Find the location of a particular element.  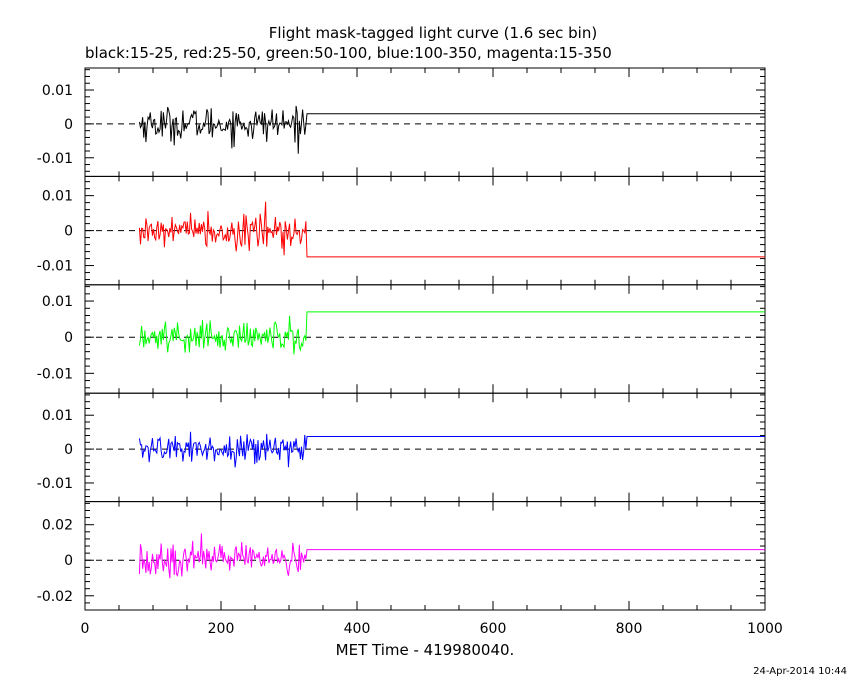

x-axis-label: MET Time - 419980040. is located at coordinates (425, 650).